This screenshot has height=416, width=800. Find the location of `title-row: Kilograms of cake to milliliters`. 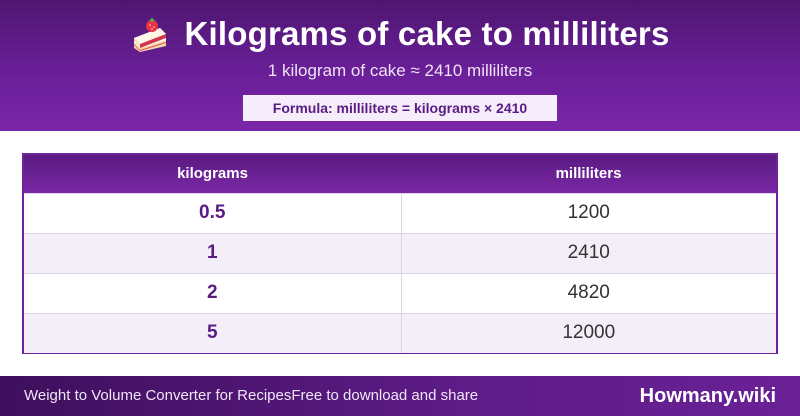

title-row: Kilograms of cake to milliliters is located at coordinates (400, 34).